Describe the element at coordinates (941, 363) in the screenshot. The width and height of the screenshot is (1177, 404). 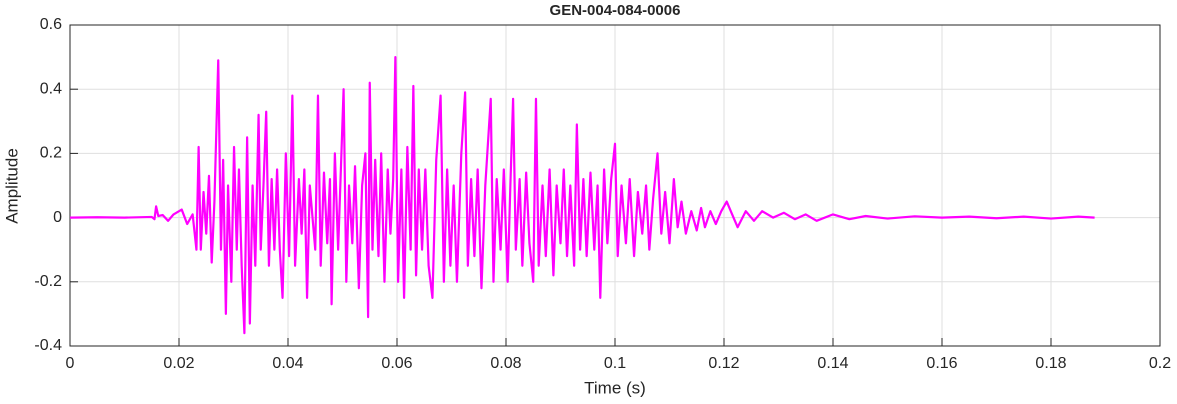
I see `x-tick-label: 0.16` at that location.